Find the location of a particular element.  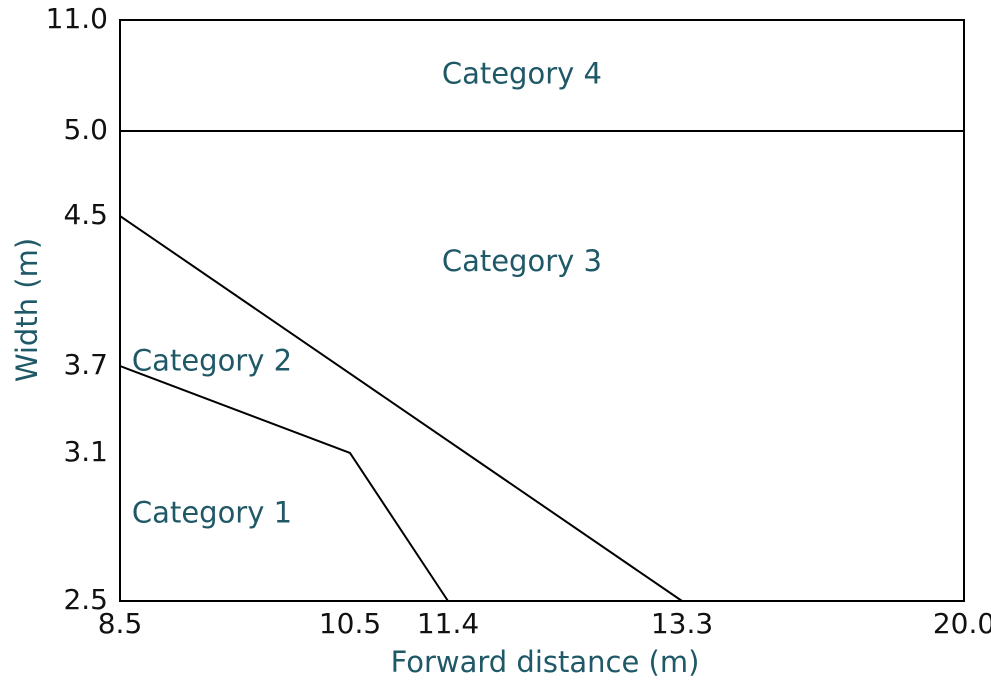

x-axis-label: Forward distance (m) is located at coordinates (545, 662).